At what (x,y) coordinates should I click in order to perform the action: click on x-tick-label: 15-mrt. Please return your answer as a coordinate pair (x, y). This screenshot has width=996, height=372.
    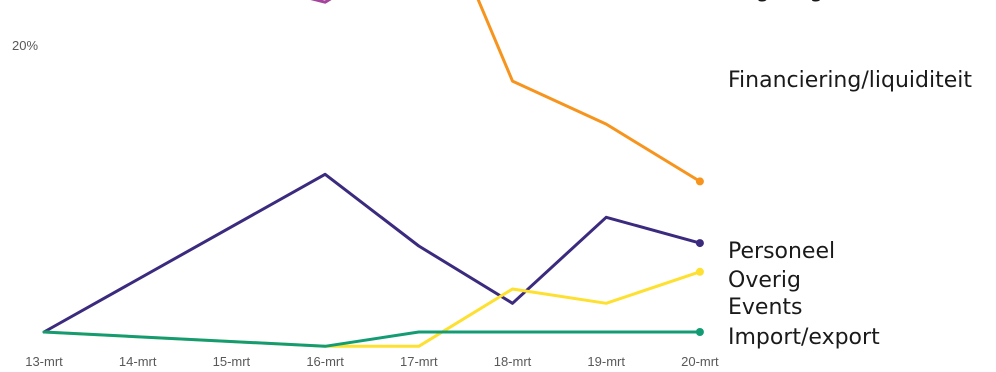
    Looking at the image, I should click on (232, 361).